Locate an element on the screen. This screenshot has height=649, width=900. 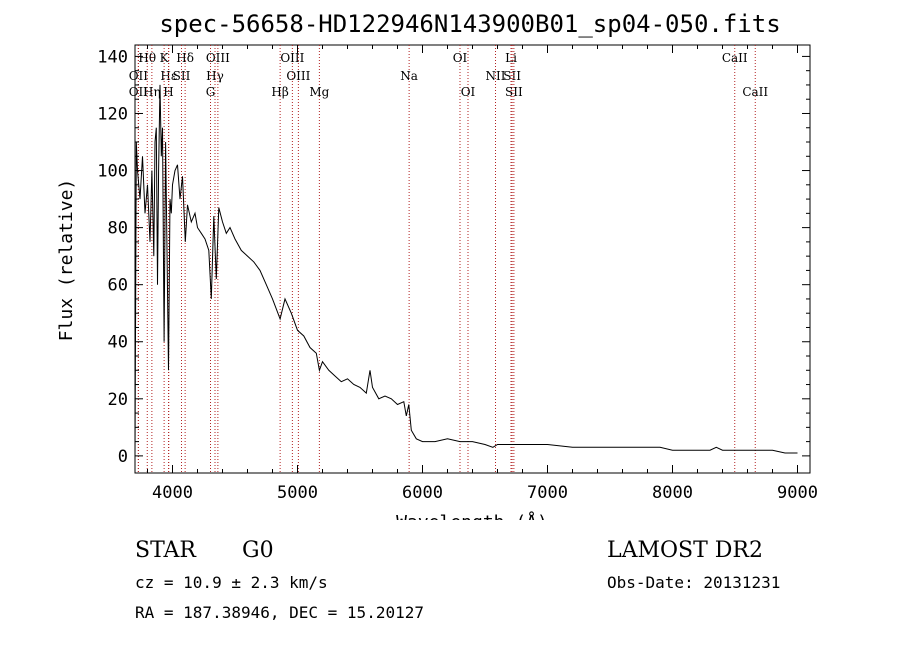
line-marker-label: Hβ is located at coordinates (279, 92).